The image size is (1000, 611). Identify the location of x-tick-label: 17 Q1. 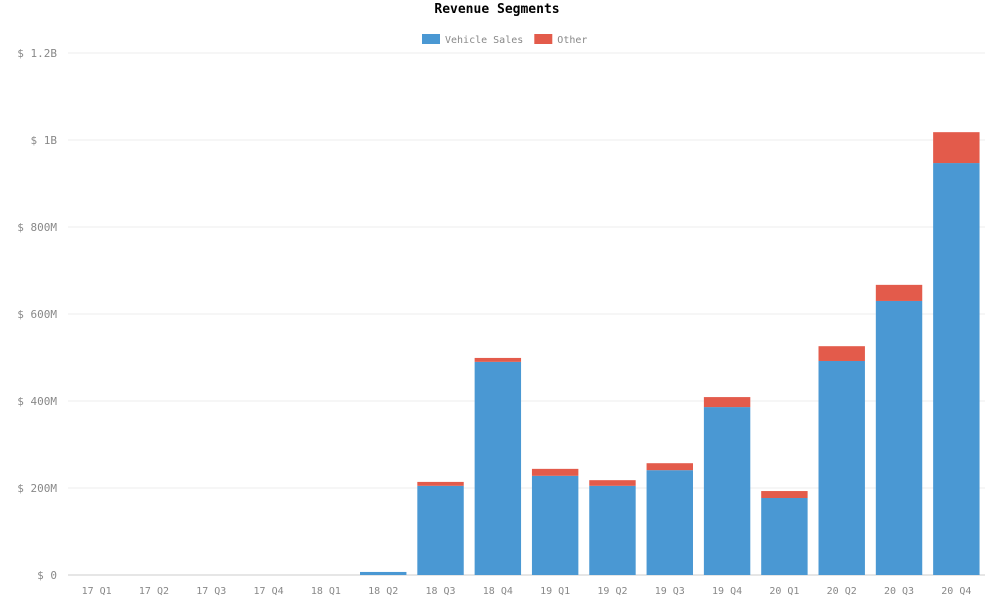
(97, 591).